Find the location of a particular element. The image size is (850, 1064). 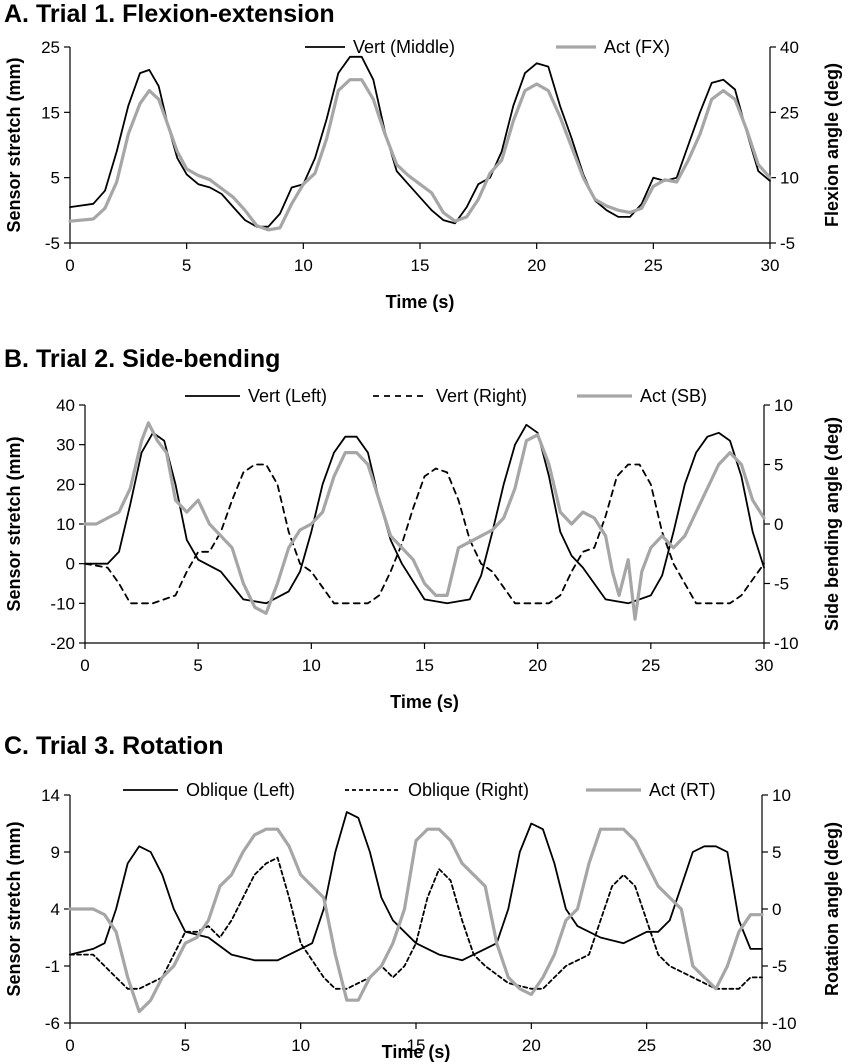

chart-title: A. Trial 1. Flexion-extension is located at coordinates (169, 14).